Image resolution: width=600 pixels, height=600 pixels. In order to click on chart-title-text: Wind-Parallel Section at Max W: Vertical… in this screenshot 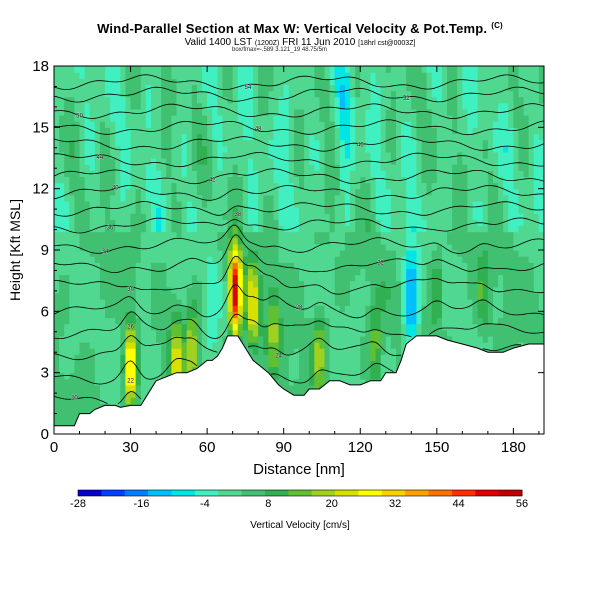, I will do `click(292, 28)`.